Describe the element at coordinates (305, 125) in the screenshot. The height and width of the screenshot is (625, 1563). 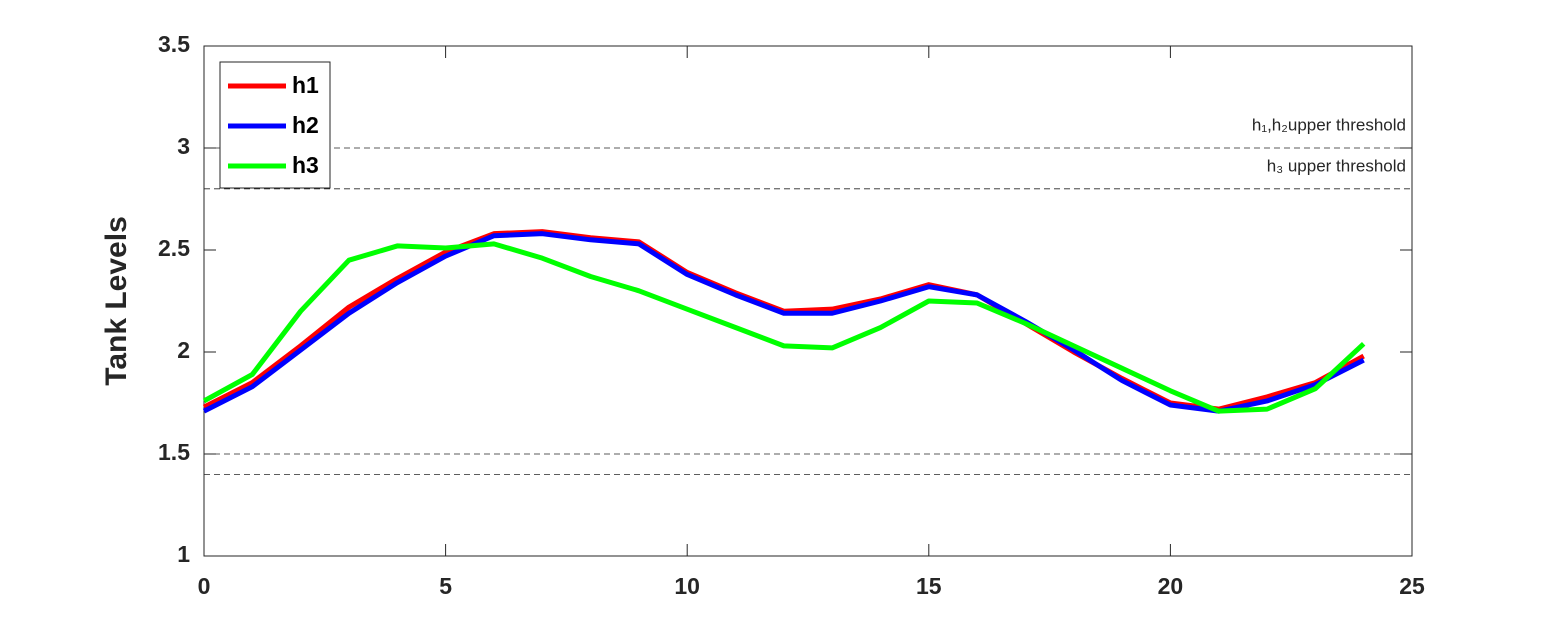
I see `legend-label: h2` at that location.